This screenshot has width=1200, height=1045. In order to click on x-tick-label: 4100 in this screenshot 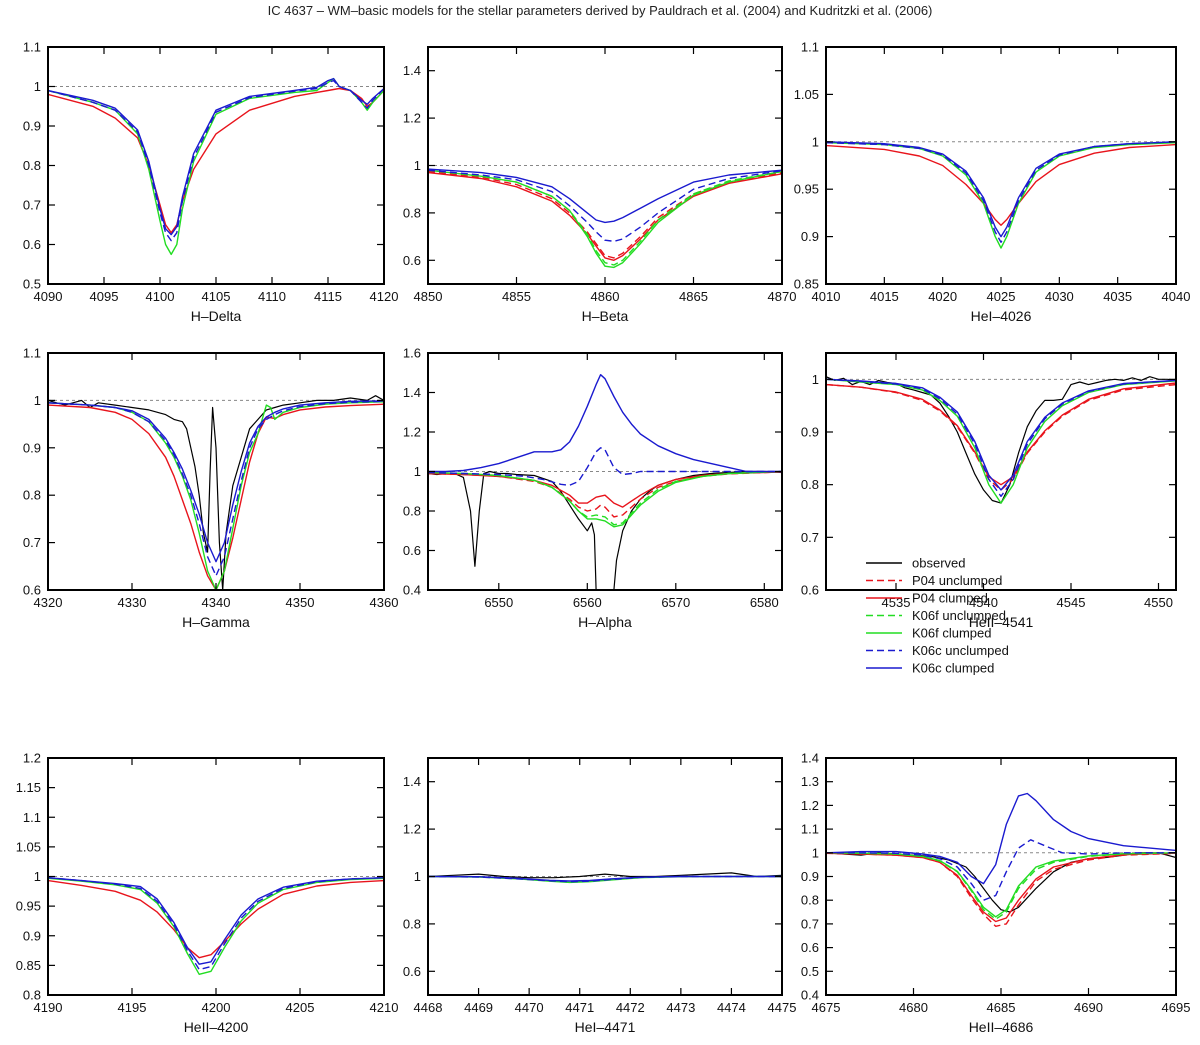, I will do `click(160, 296)`.